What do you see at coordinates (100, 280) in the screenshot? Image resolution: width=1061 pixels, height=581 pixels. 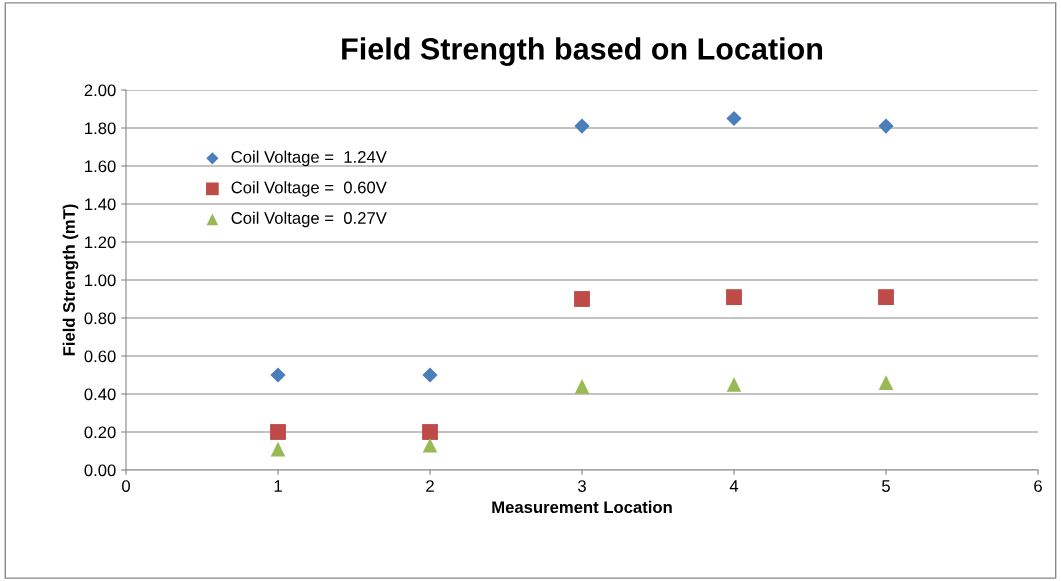 I see `y-tick-label: 1.00` at bounding box center [100, 280].